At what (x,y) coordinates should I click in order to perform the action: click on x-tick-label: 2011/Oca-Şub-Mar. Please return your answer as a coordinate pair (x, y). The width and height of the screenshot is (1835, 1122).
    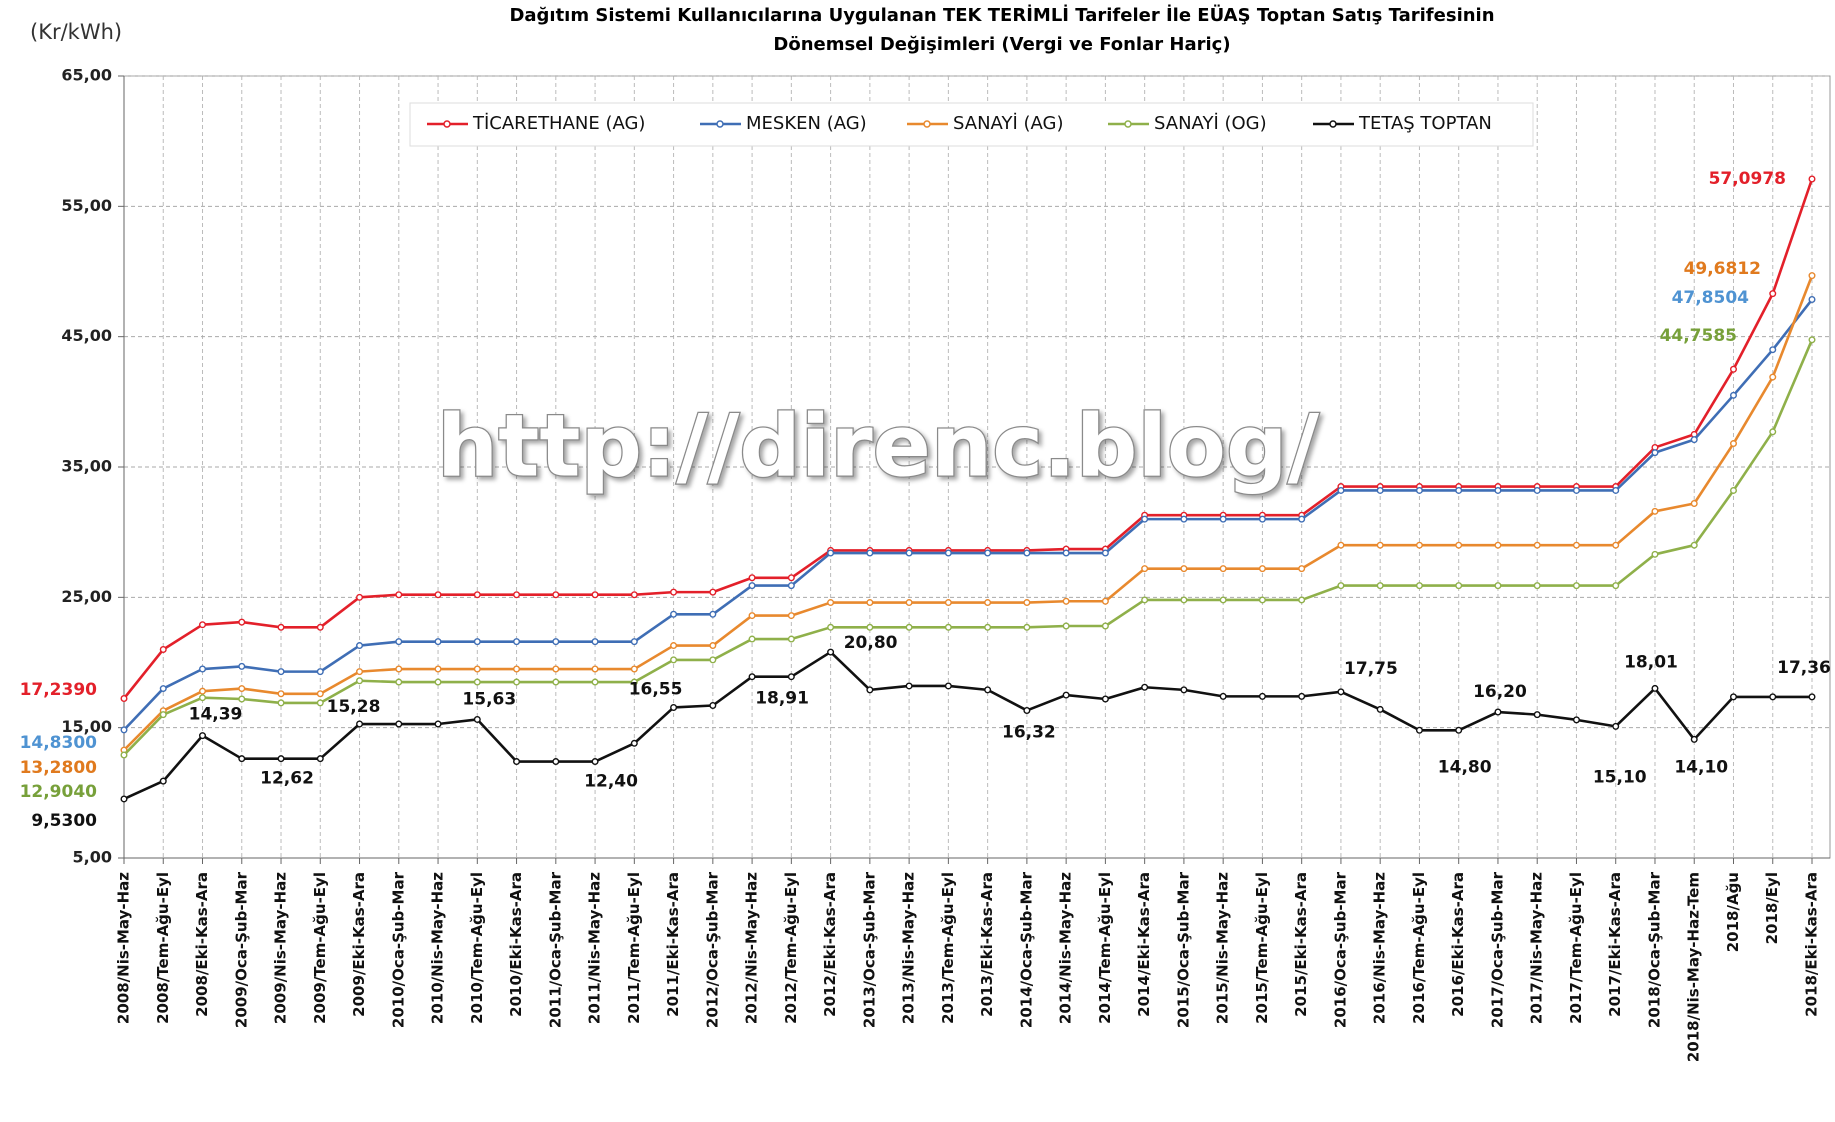
    Looking at the image, I should click on (555, 949).